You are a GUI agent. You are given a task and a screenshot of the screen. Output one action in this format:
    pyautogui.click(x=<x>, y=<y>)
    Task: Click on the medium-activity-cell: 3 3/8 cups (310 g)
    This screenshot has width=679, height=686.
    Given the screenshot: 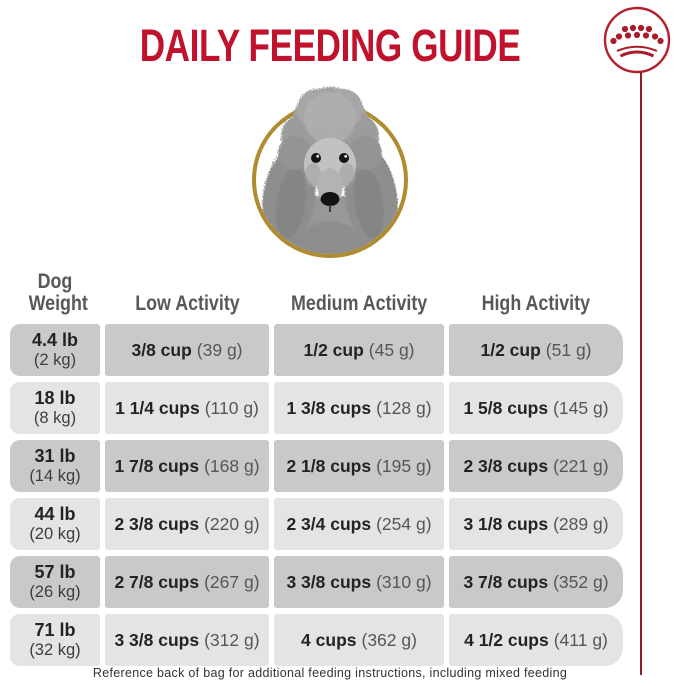 What is the action you would take?
    pyautogui.click(x=359, y=582)
    